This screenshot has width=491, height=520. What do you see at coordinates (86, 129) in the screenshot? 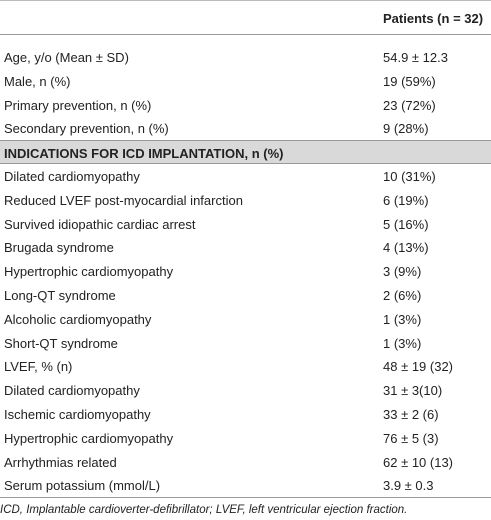
I see `row-label: Secondary prevention, n (%)` at bounding box center [86, 129].